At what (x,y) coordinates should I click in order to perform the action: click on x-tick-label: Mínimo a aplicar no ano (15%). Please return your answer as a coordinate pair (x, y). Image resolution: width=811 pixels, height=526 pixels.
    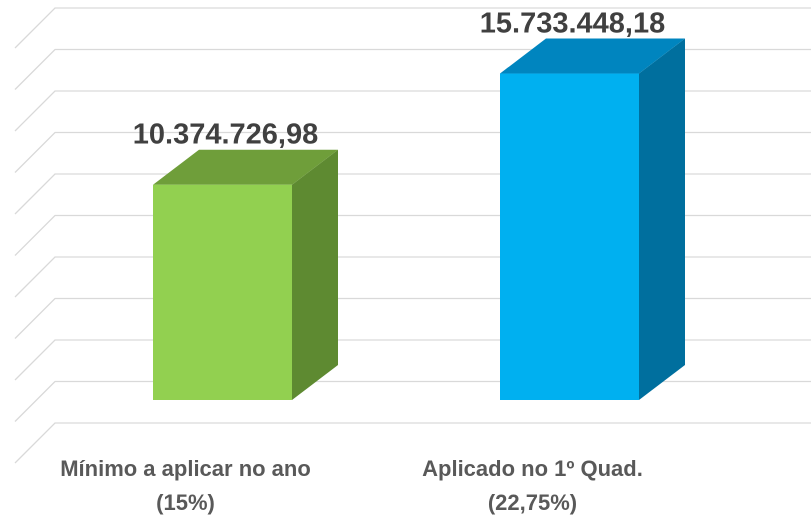
    Looking at the image, I should click on (185, 485).